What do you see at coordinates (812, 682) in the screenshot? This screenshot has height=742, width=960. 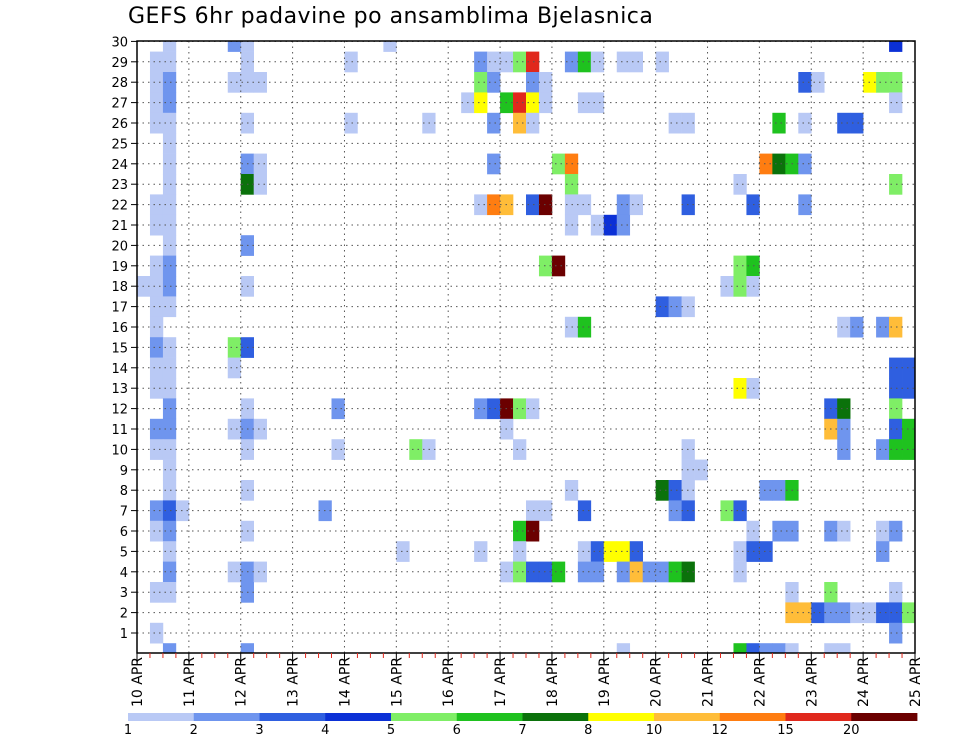 I see `x-tick-label: 23 APR` at bounding box center [812, 682].